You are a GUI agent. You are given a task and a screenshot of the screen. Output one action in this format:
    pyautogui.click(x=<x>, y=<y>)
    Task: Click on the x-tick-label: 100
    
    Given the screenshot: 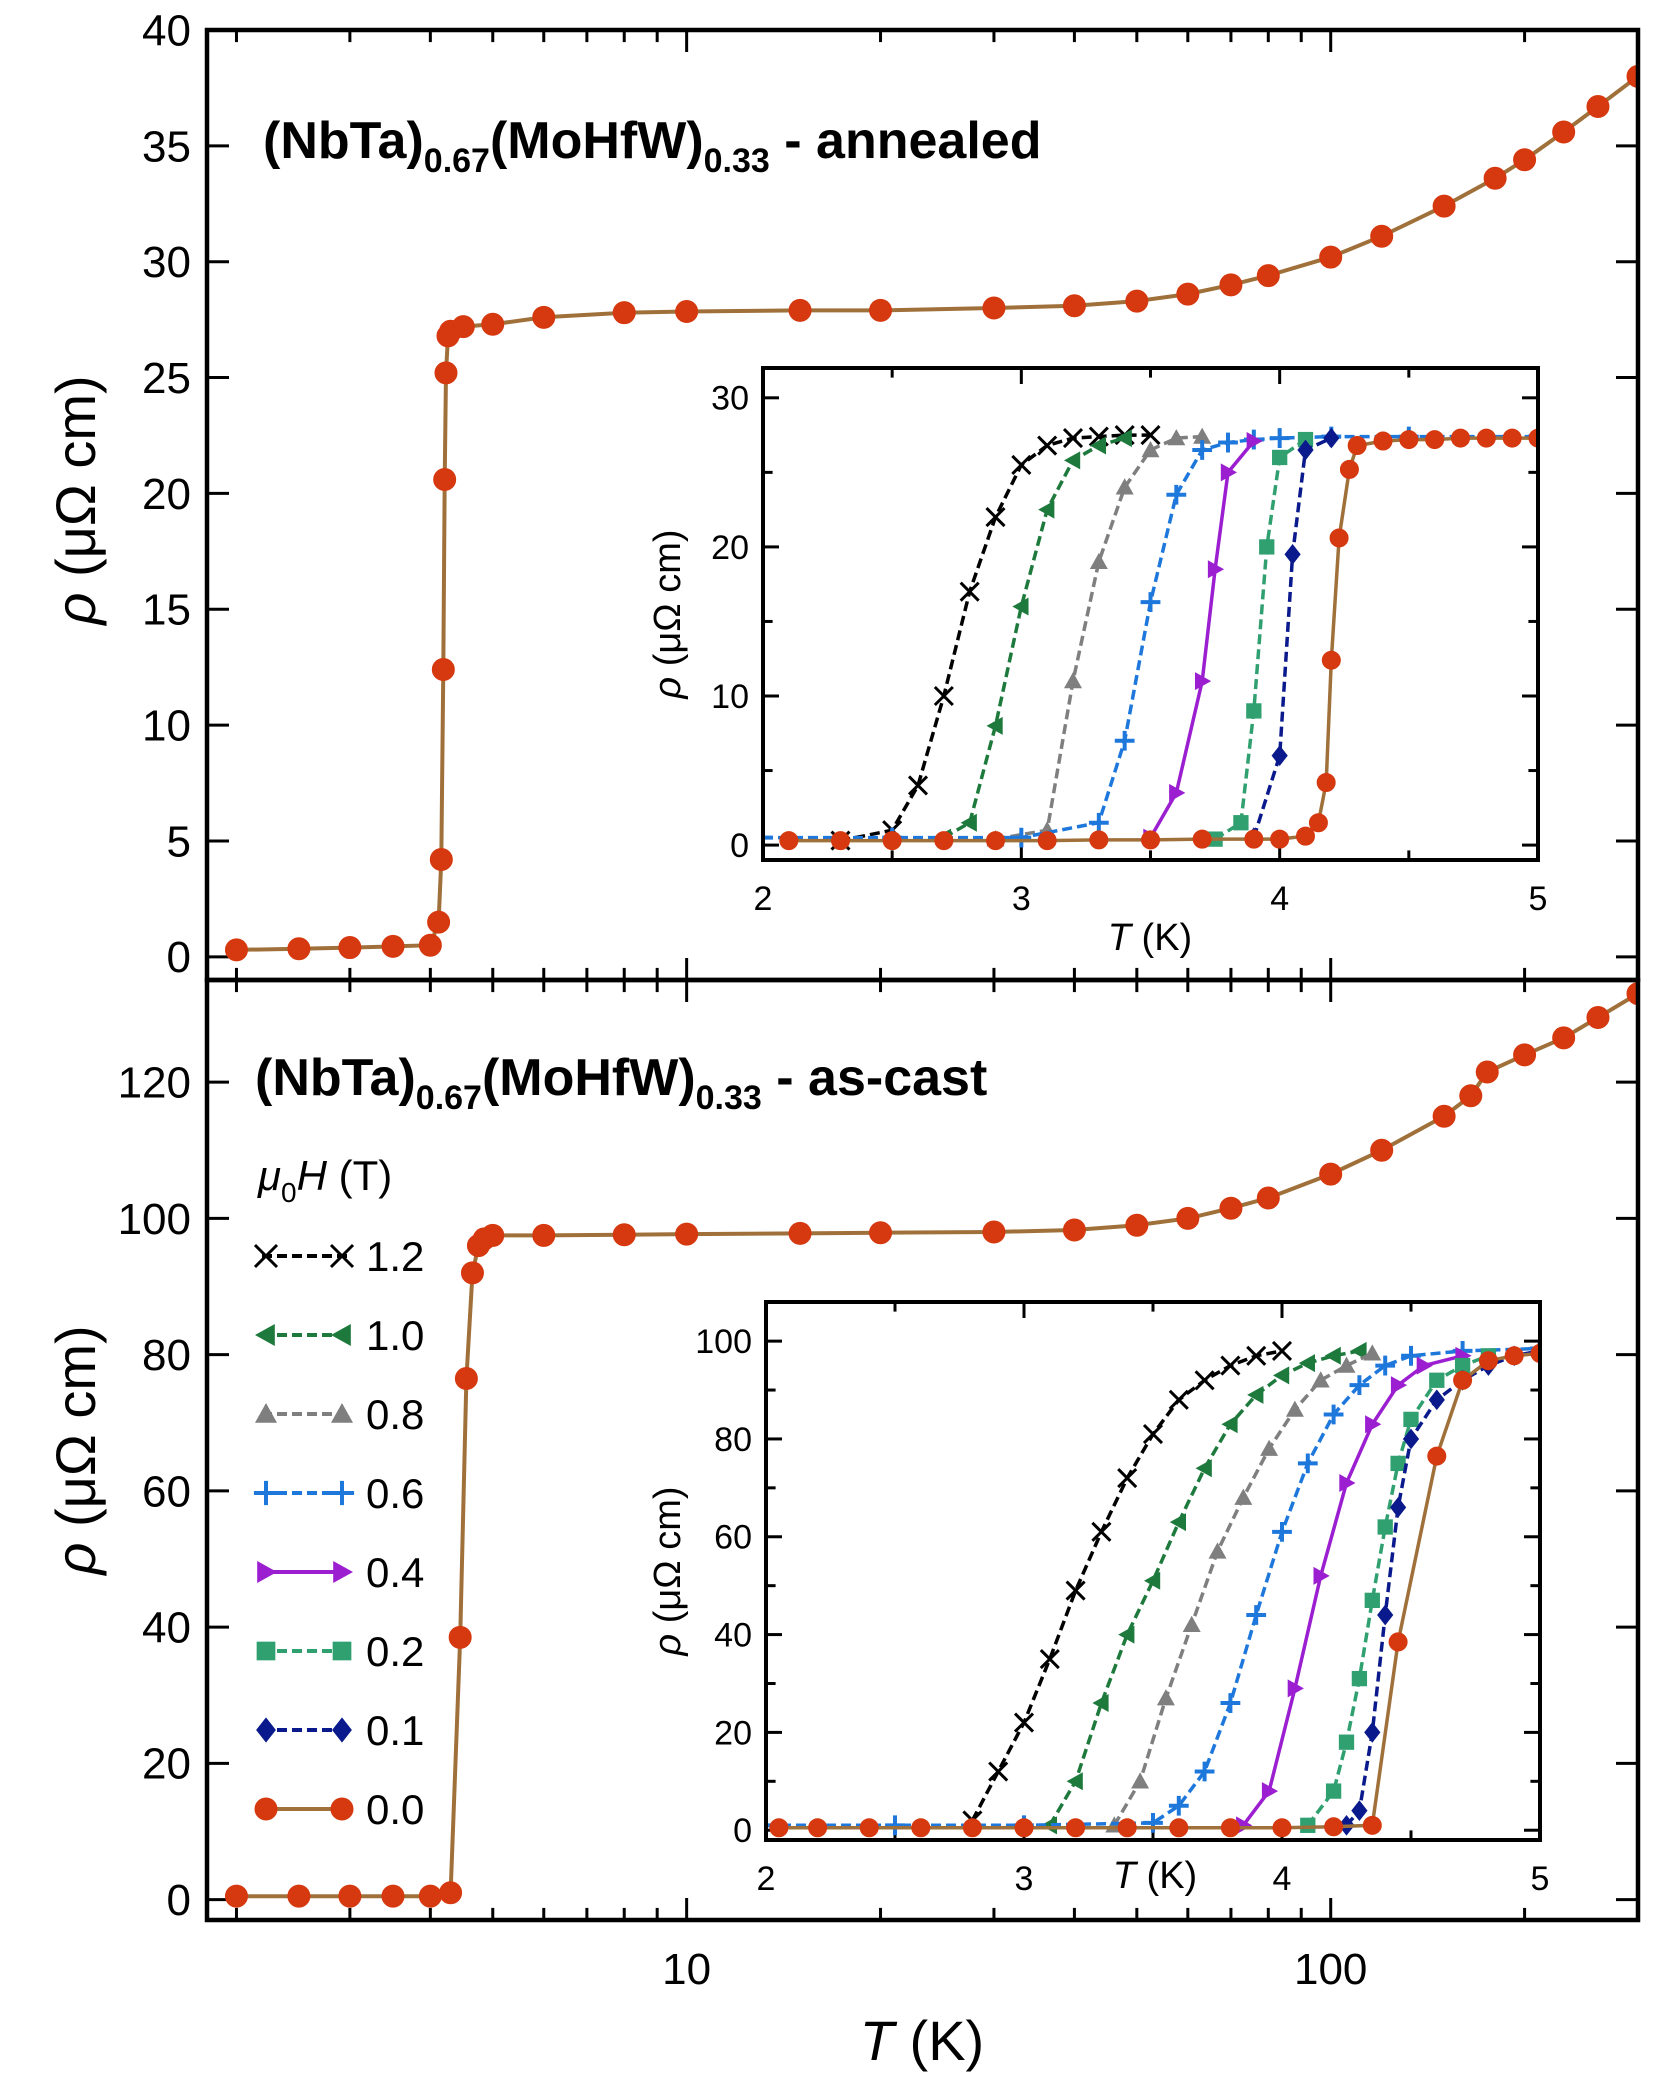 What is the action you would take?
    pyautogui.click(x=1330, y=1969)
    